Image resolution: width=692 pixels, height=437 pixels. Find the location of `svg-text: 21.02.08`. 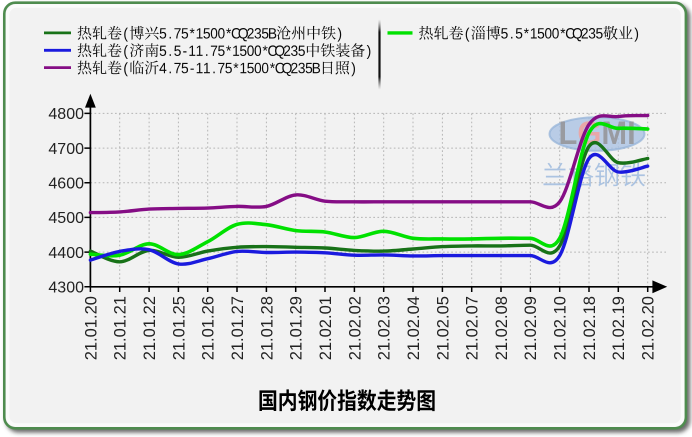

svg-text: 21.02.08 is located at coordinates (502, 328).